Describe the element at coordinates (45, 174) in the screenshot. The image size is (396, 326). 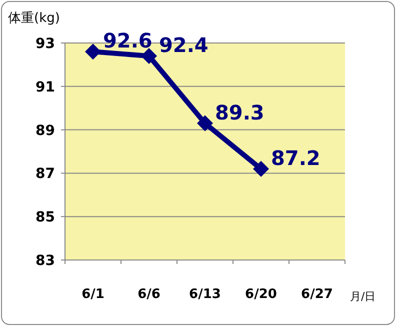
I see `y-tick-label: 87` at that location.